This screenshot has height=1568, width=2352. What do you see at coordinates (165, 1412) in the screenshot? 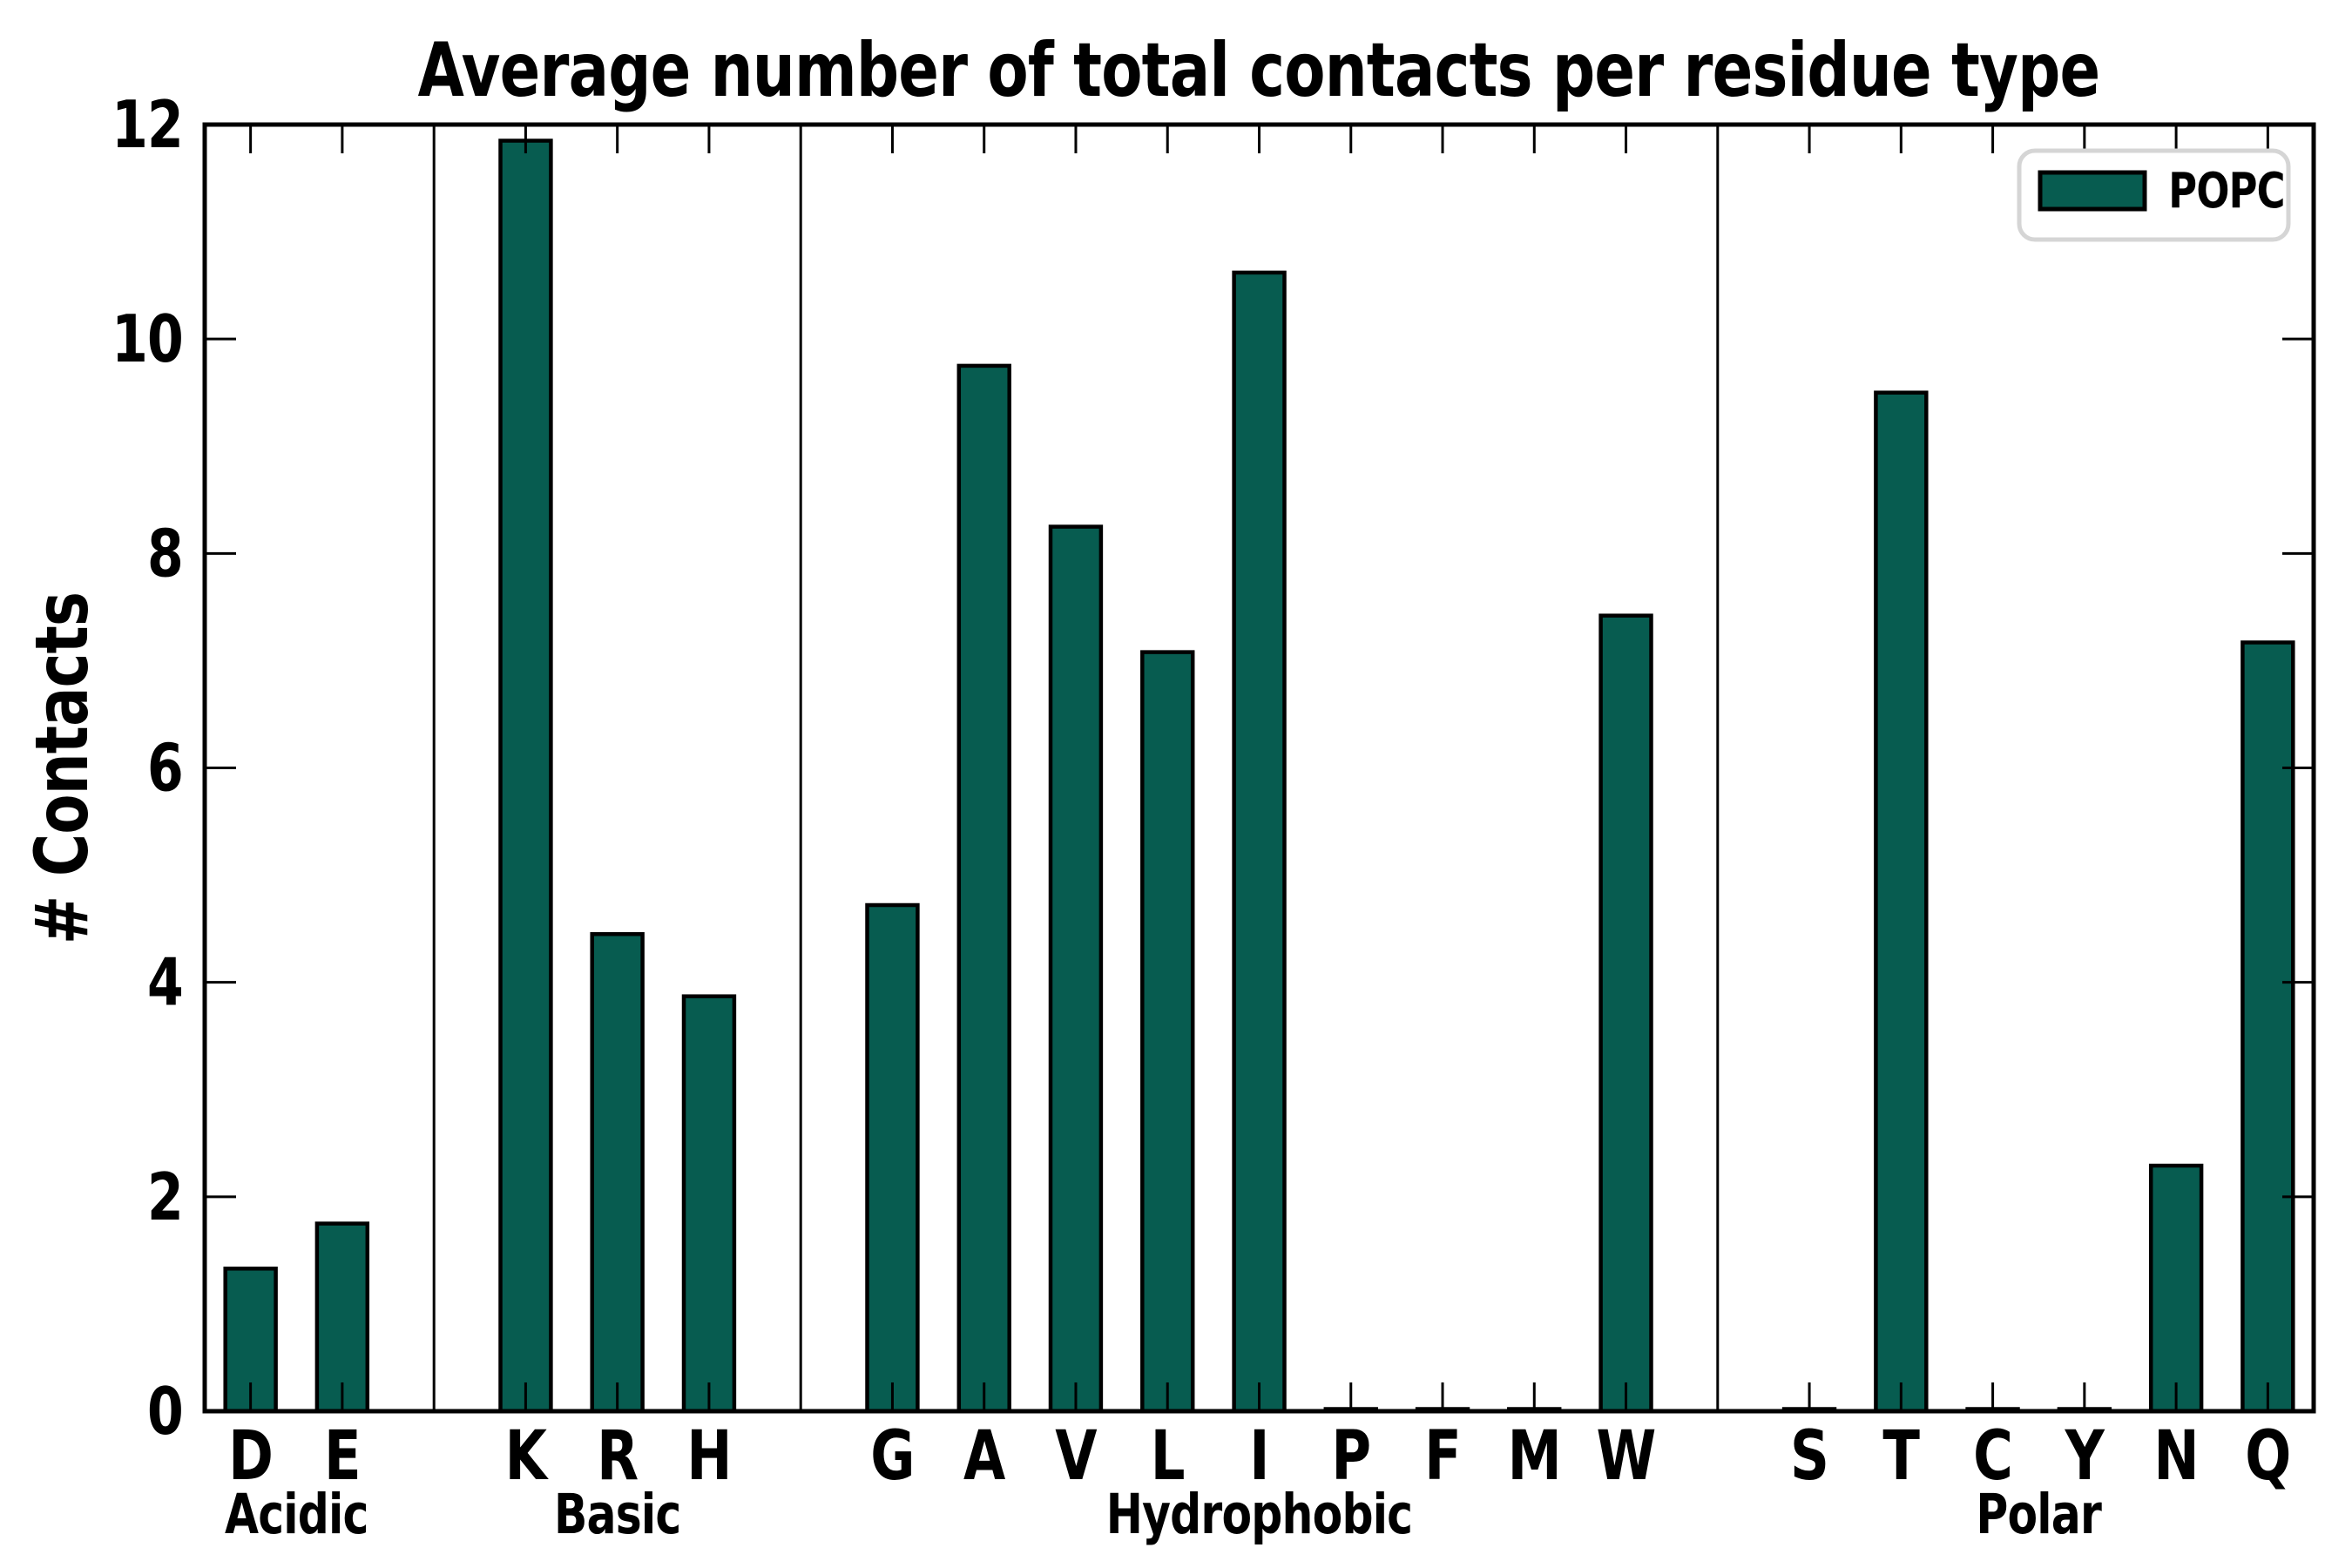
I see `y-tick-label-0: 0` at bounding box center [165, 1412].